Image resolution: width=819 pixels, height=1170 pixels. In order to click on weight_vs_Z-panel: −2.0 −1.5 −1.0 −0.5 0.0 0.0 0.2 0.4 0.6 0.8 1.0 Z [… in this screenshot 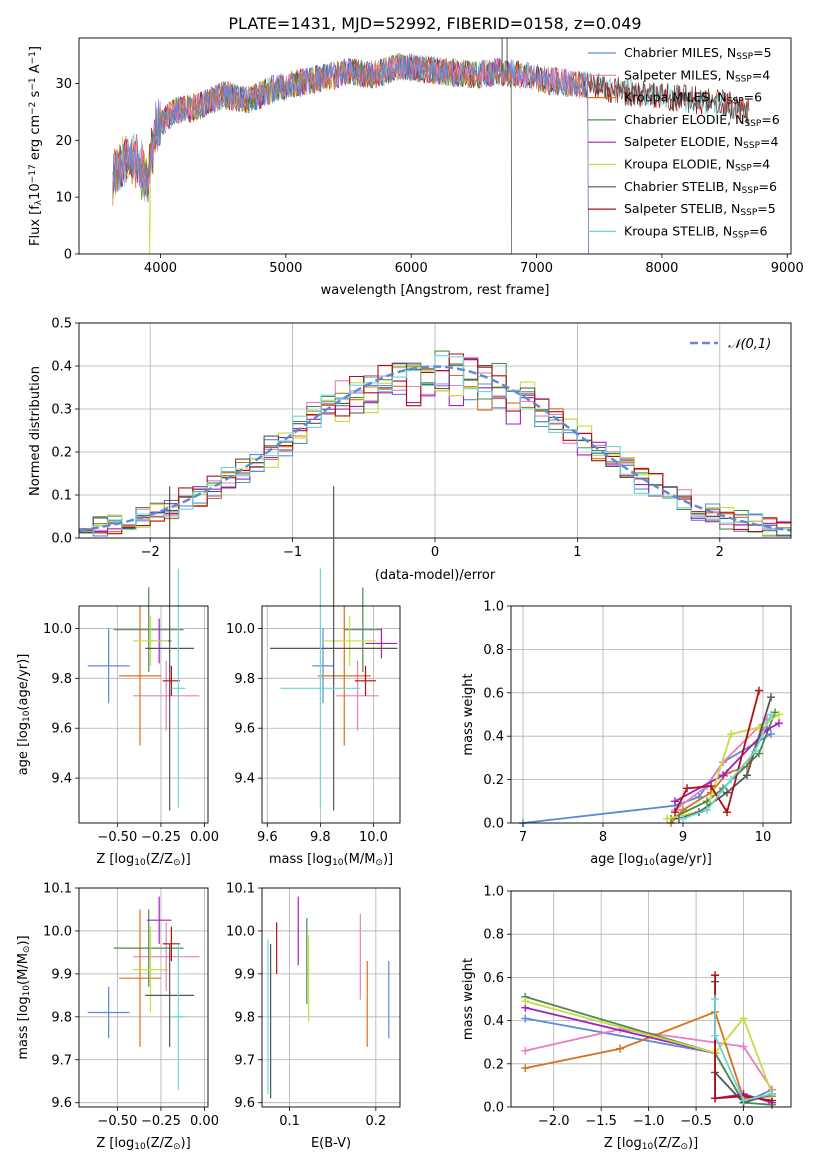, I will do `click(626, 1018)`.